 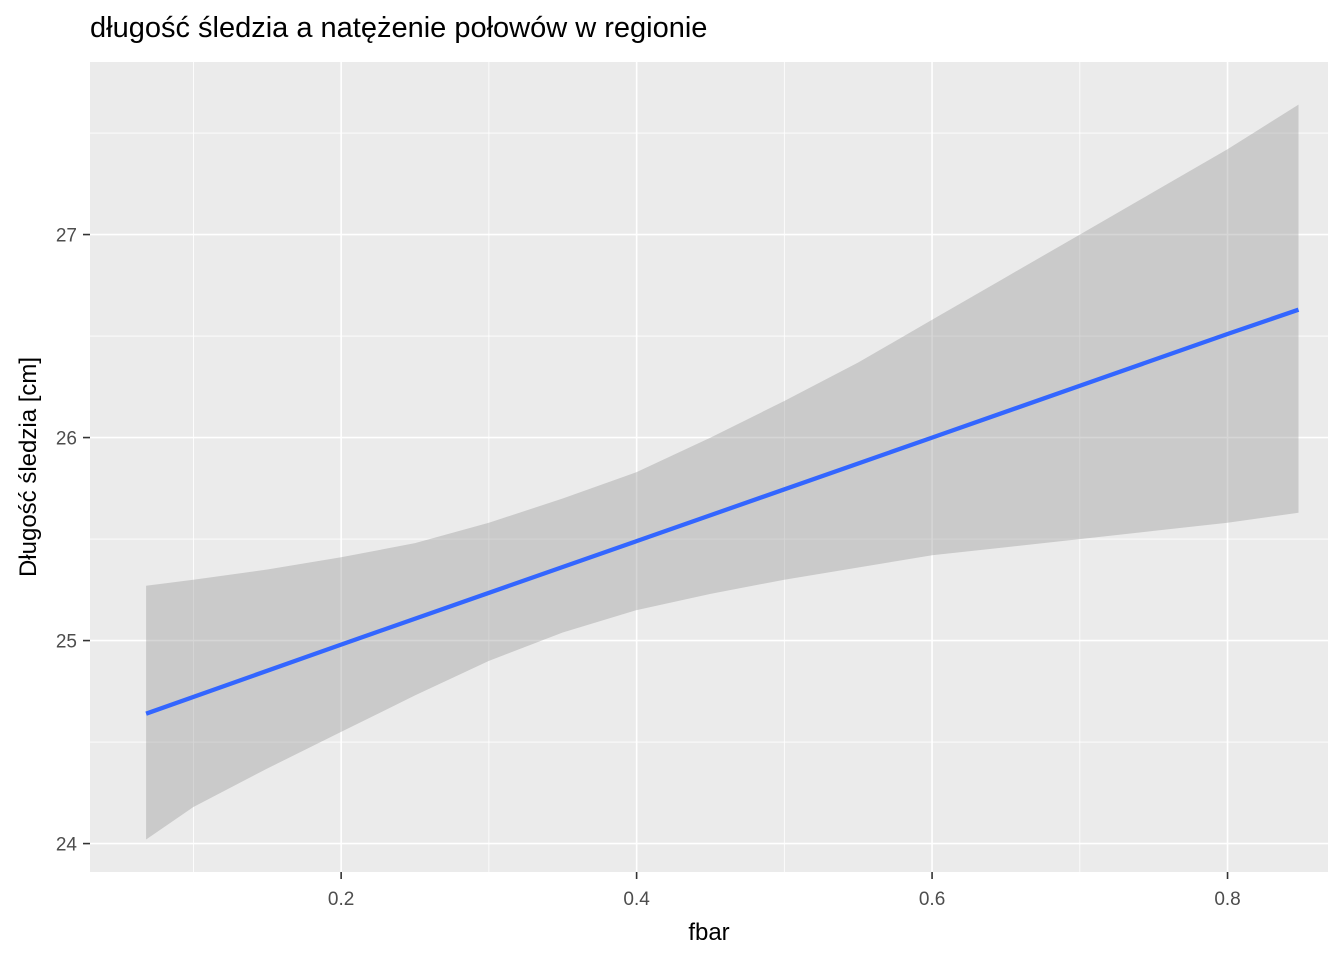 I want to click on y-tick-label: 26, so click(x=66, y=439).